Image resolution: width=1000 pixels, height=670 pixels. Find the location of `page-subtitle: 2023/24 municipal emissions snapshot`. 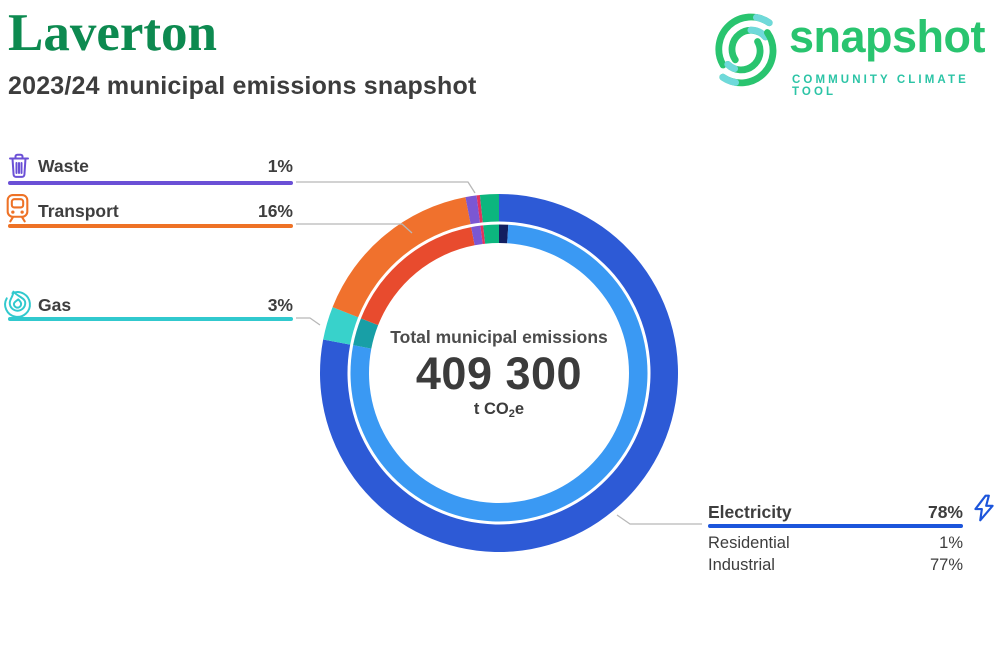

page-subtitle: 2023/24 municipal emissions snapshot is located at coordinates (242, 86).